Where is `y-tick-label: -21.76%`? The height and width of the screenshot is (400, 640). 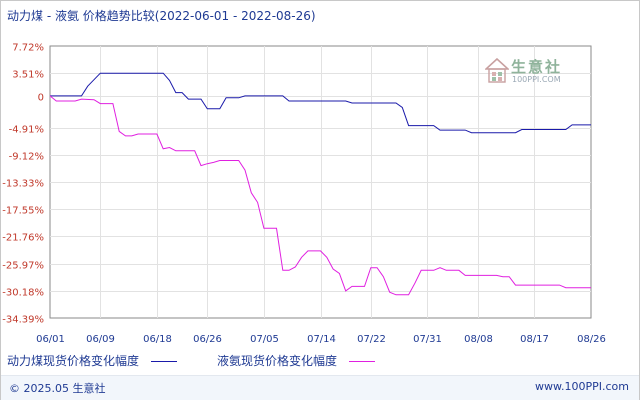 y-tick-label: -21.76% is located at coordinates (23, 238).